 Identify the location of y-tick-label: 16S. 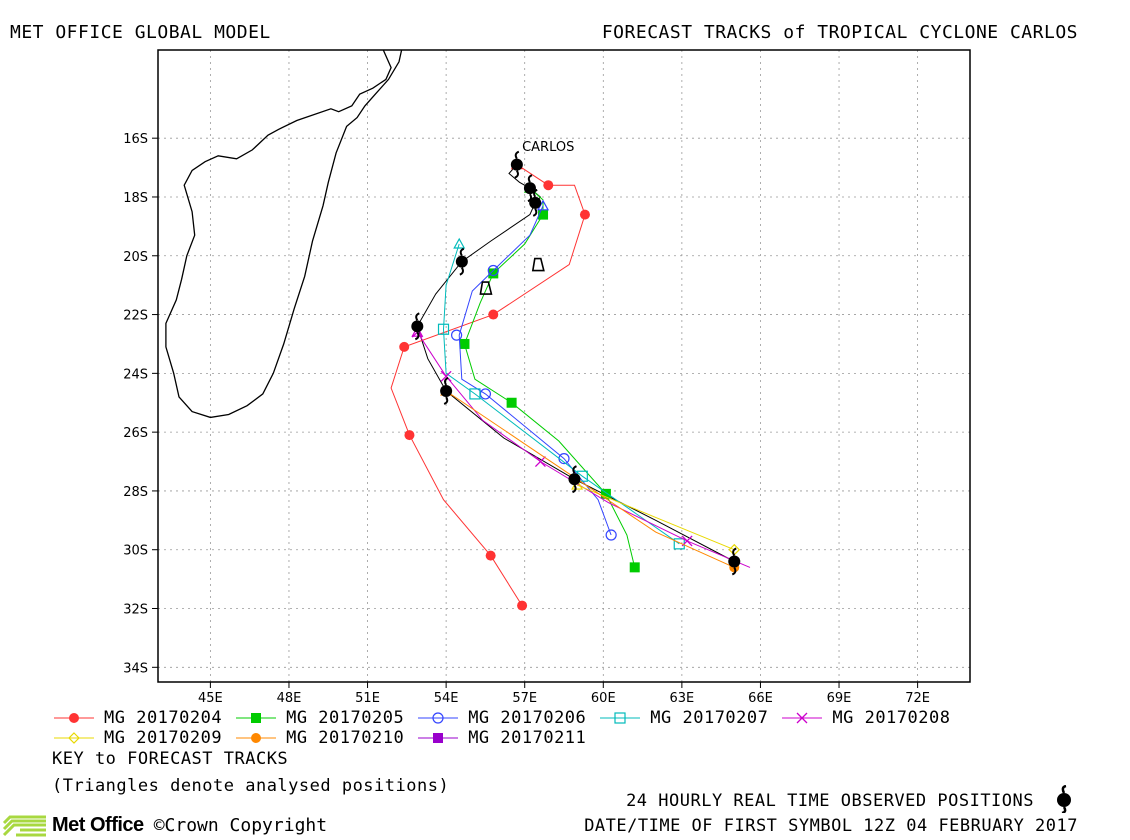
(135, 139).